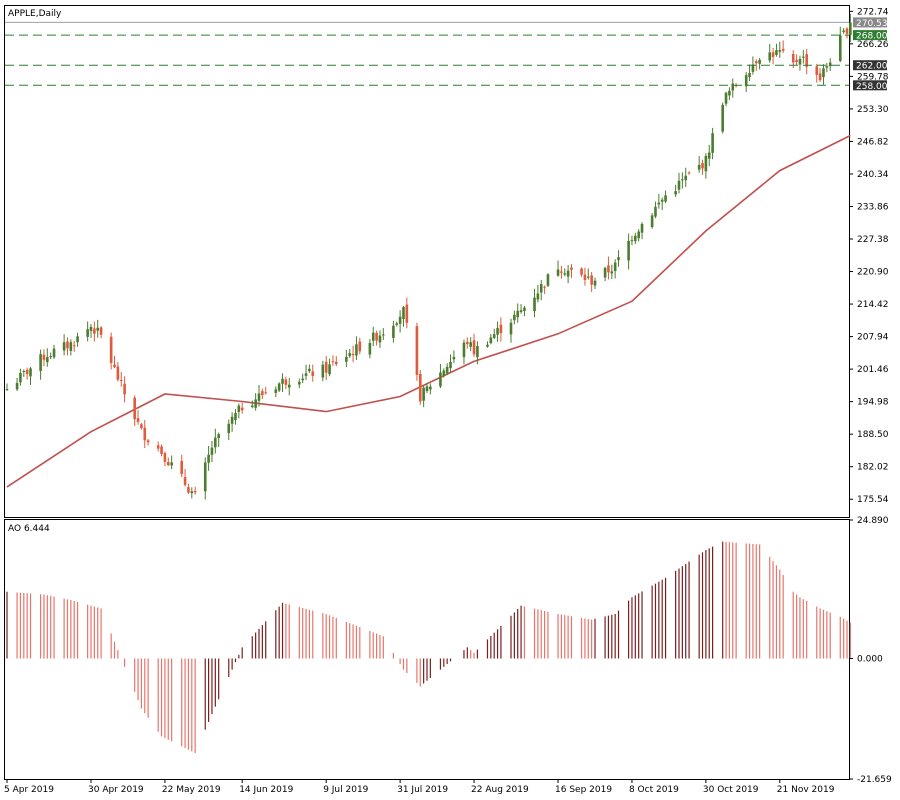 This screenshot has width=900, height=800. Describe the element at coordinates (873, 273) in the screenshot. I see `price-tick-label: 220.90` at that location.